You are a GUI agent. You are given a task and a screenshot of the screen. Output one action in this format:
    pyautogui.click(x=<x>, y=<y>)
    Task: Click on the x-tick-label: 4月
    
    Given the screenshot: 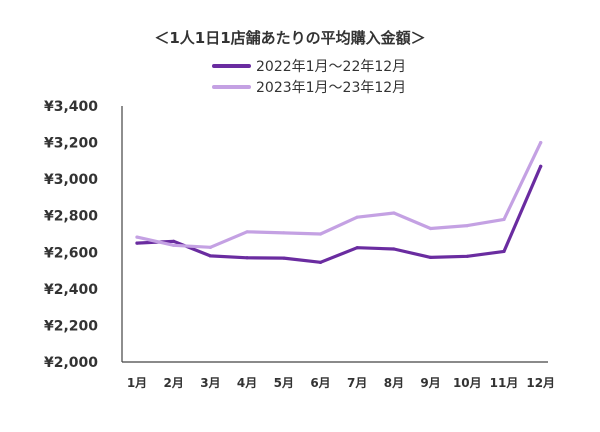 What is the action you would take?
    pyautogui.click(x=247, y=383)
    